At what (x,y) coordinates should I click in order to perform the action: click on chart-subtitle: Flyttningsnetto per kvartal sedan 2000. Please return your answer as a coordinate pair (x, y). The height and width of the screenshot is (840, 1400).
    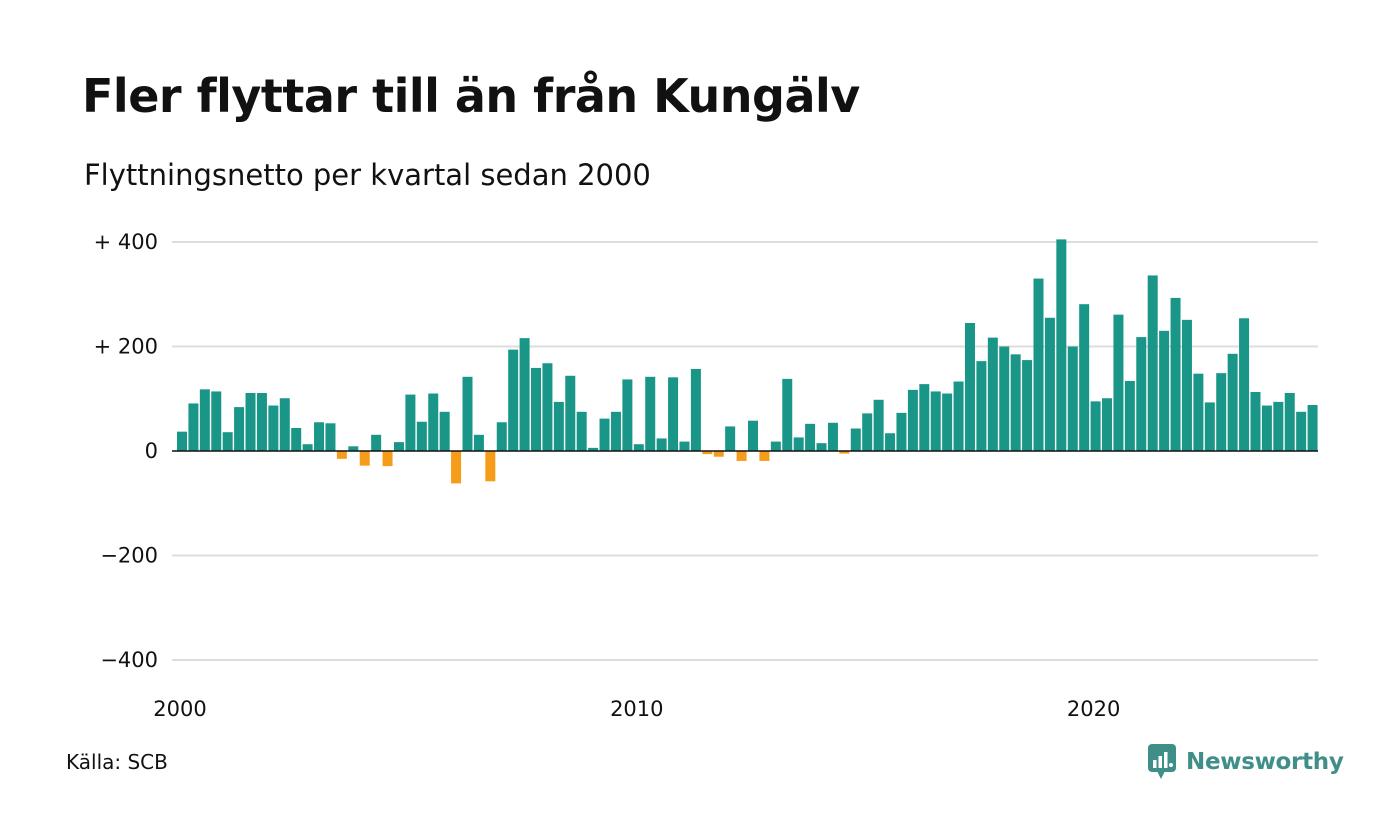
    Looking at the image, I should click on (367, 175).